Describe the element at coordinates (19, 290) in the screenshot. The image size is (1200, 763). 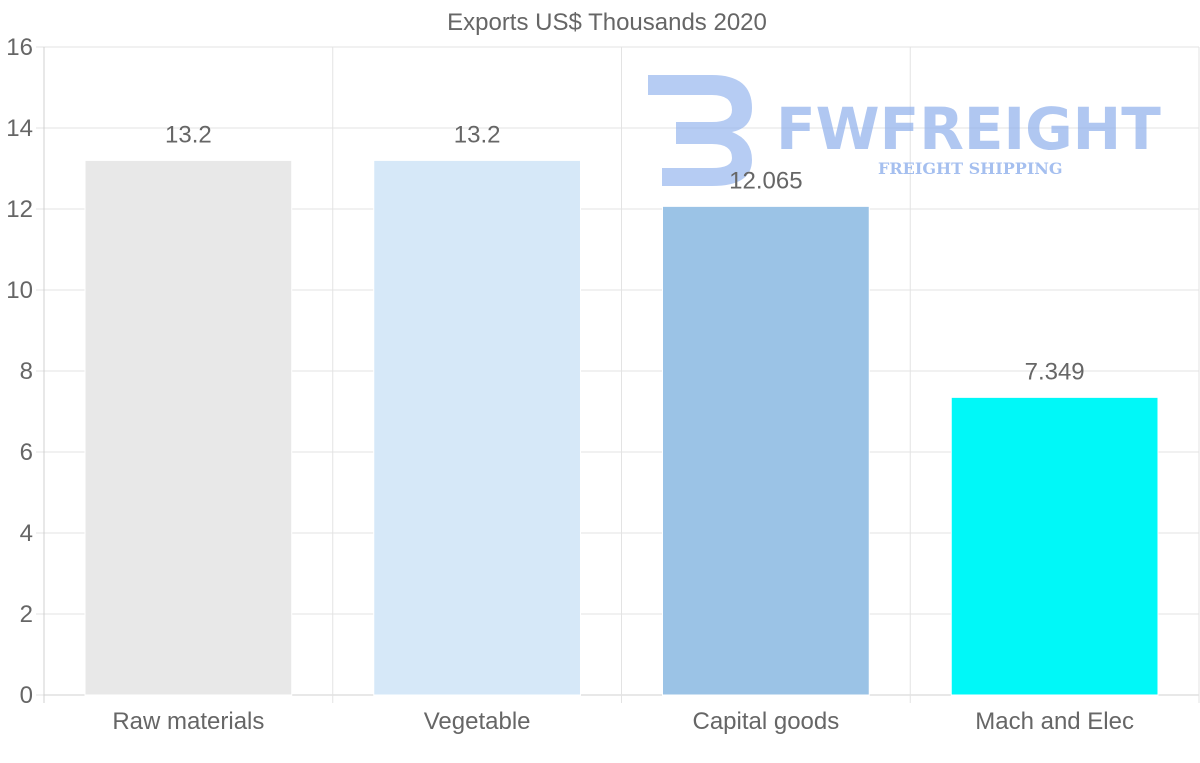
I see `y-tick-label: 10` at that location.